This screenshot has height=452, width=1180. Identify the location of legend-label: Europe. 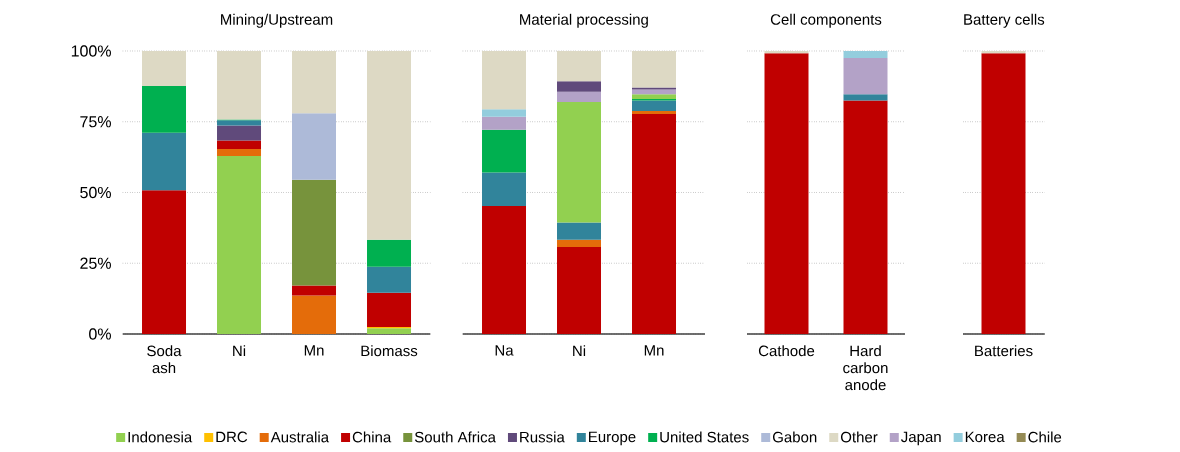
(612, 438).